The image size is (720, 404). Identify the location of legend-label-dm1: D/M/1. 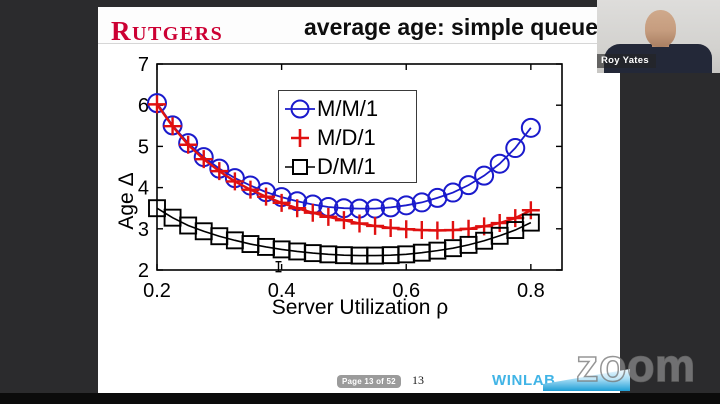
(346, 166).